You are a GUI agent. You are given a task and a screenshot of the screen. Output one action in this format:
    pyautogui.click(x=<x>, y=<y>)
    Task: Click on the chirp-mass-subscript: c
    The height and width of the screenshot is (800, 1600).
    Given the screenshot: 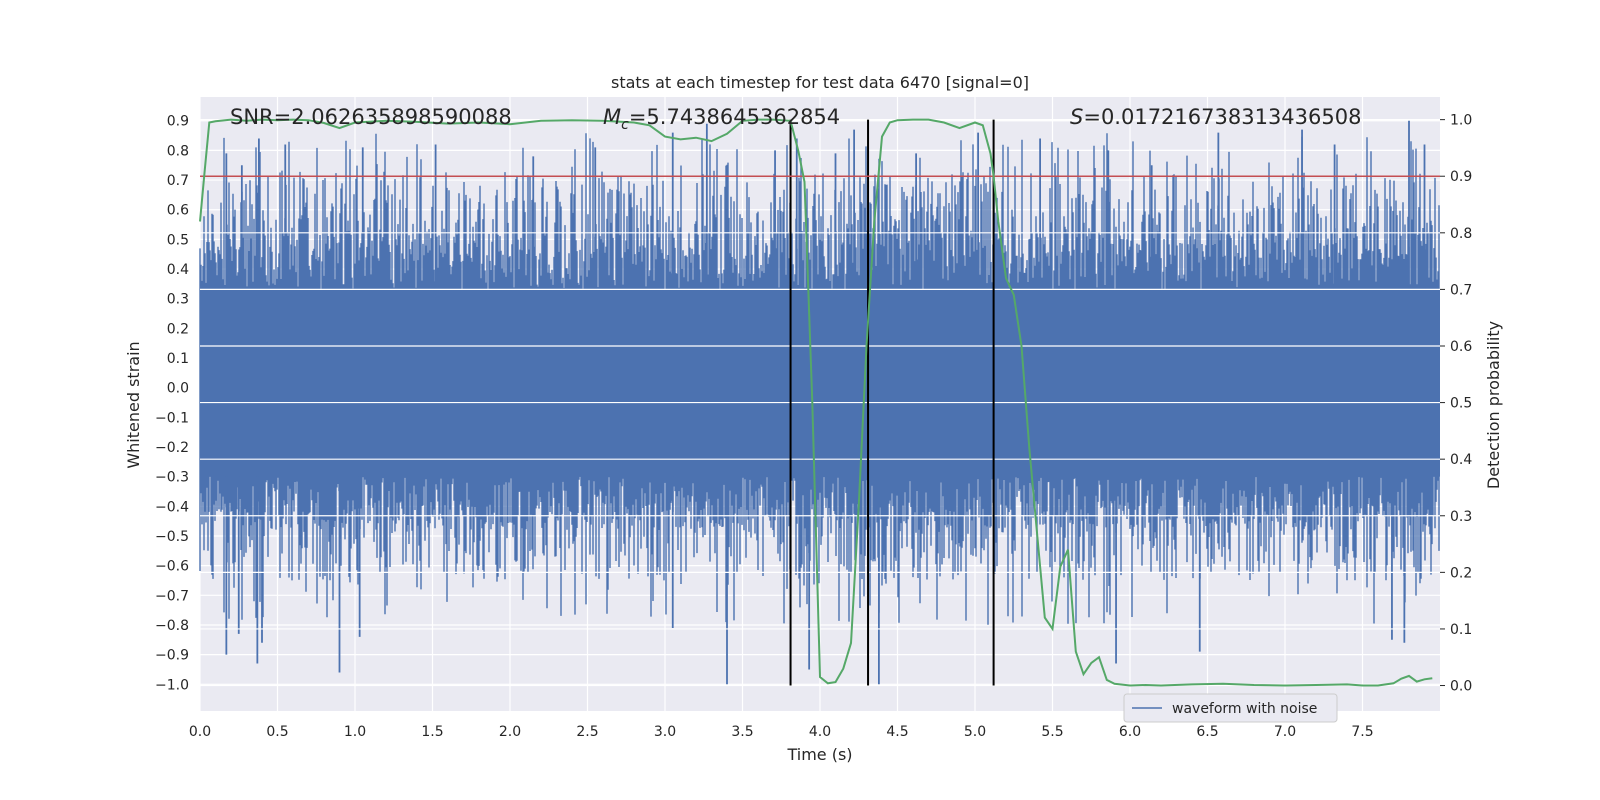 What is the action you would take?
    pyautogui.click(x=625, y=125)
    